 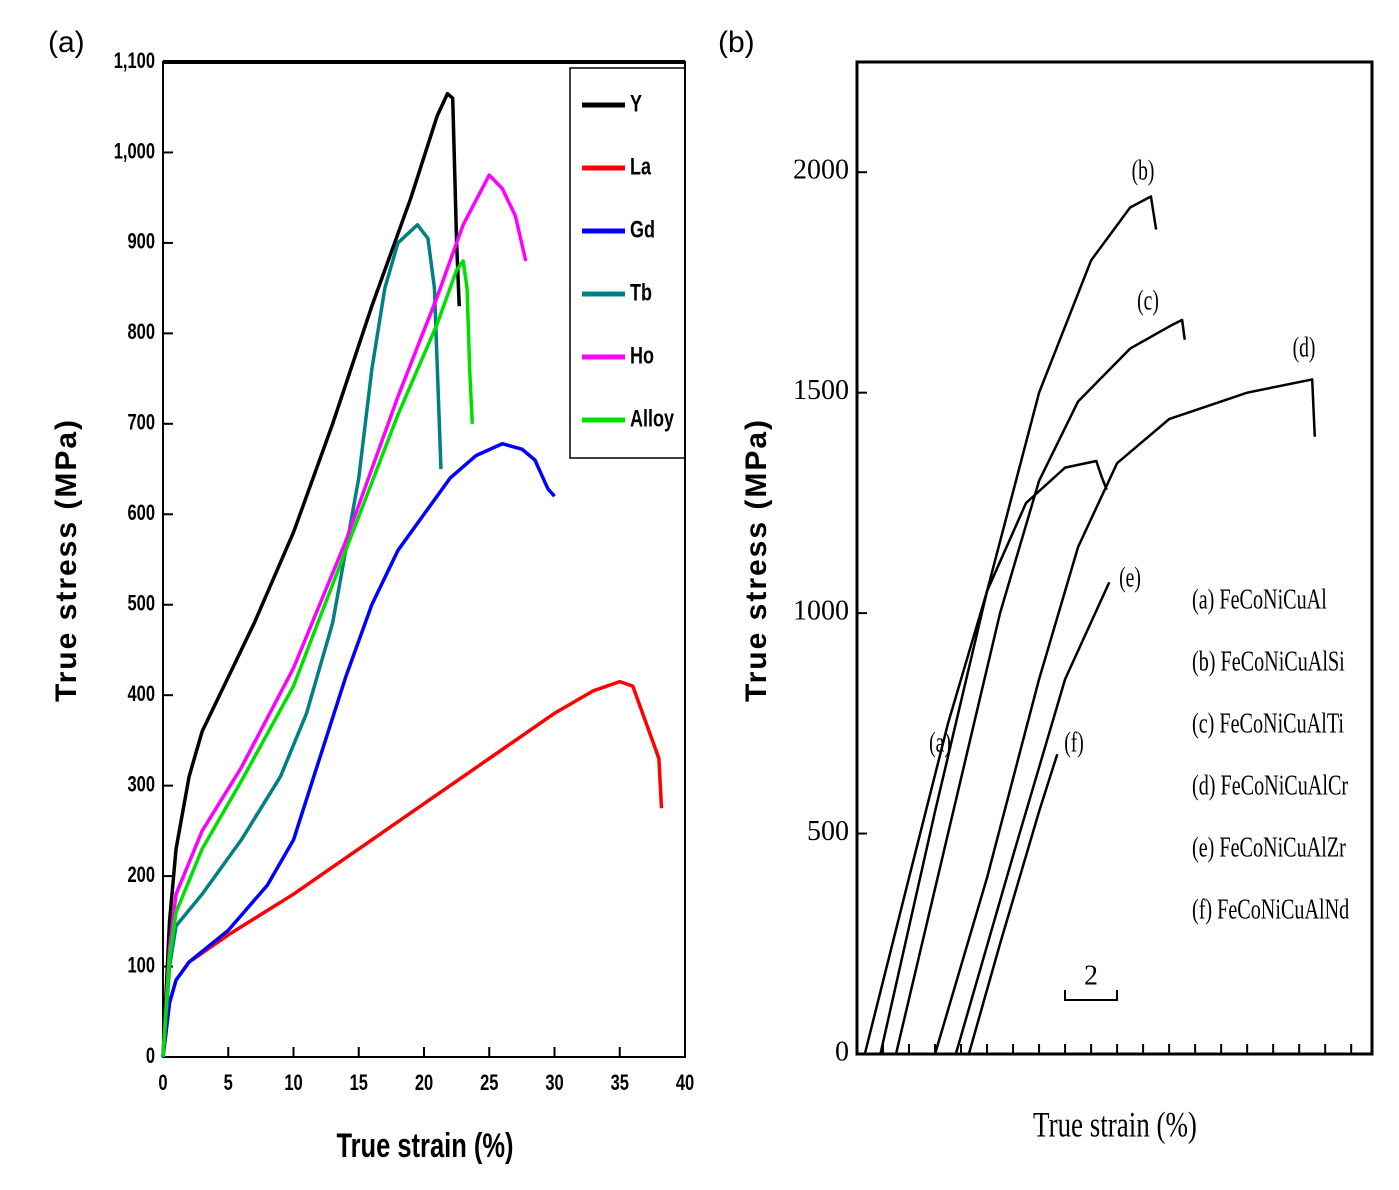 What do you see at coordinates (1304, 347) in the screenshot?
I see `curve-label: (d)` at bounding box center [1304, 347].